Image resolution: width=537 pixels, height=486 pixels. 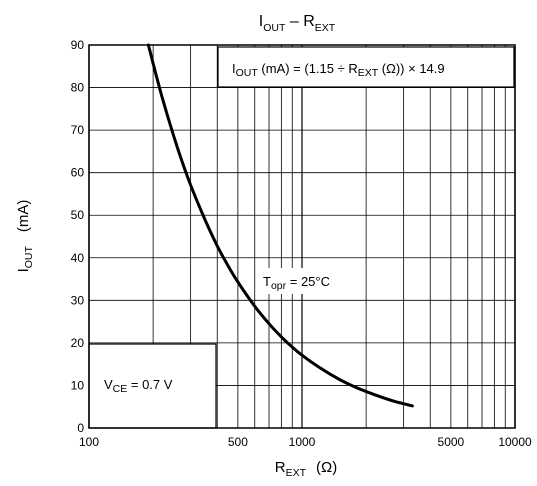 I want to click on formula-box, so click(x=366, y=67).